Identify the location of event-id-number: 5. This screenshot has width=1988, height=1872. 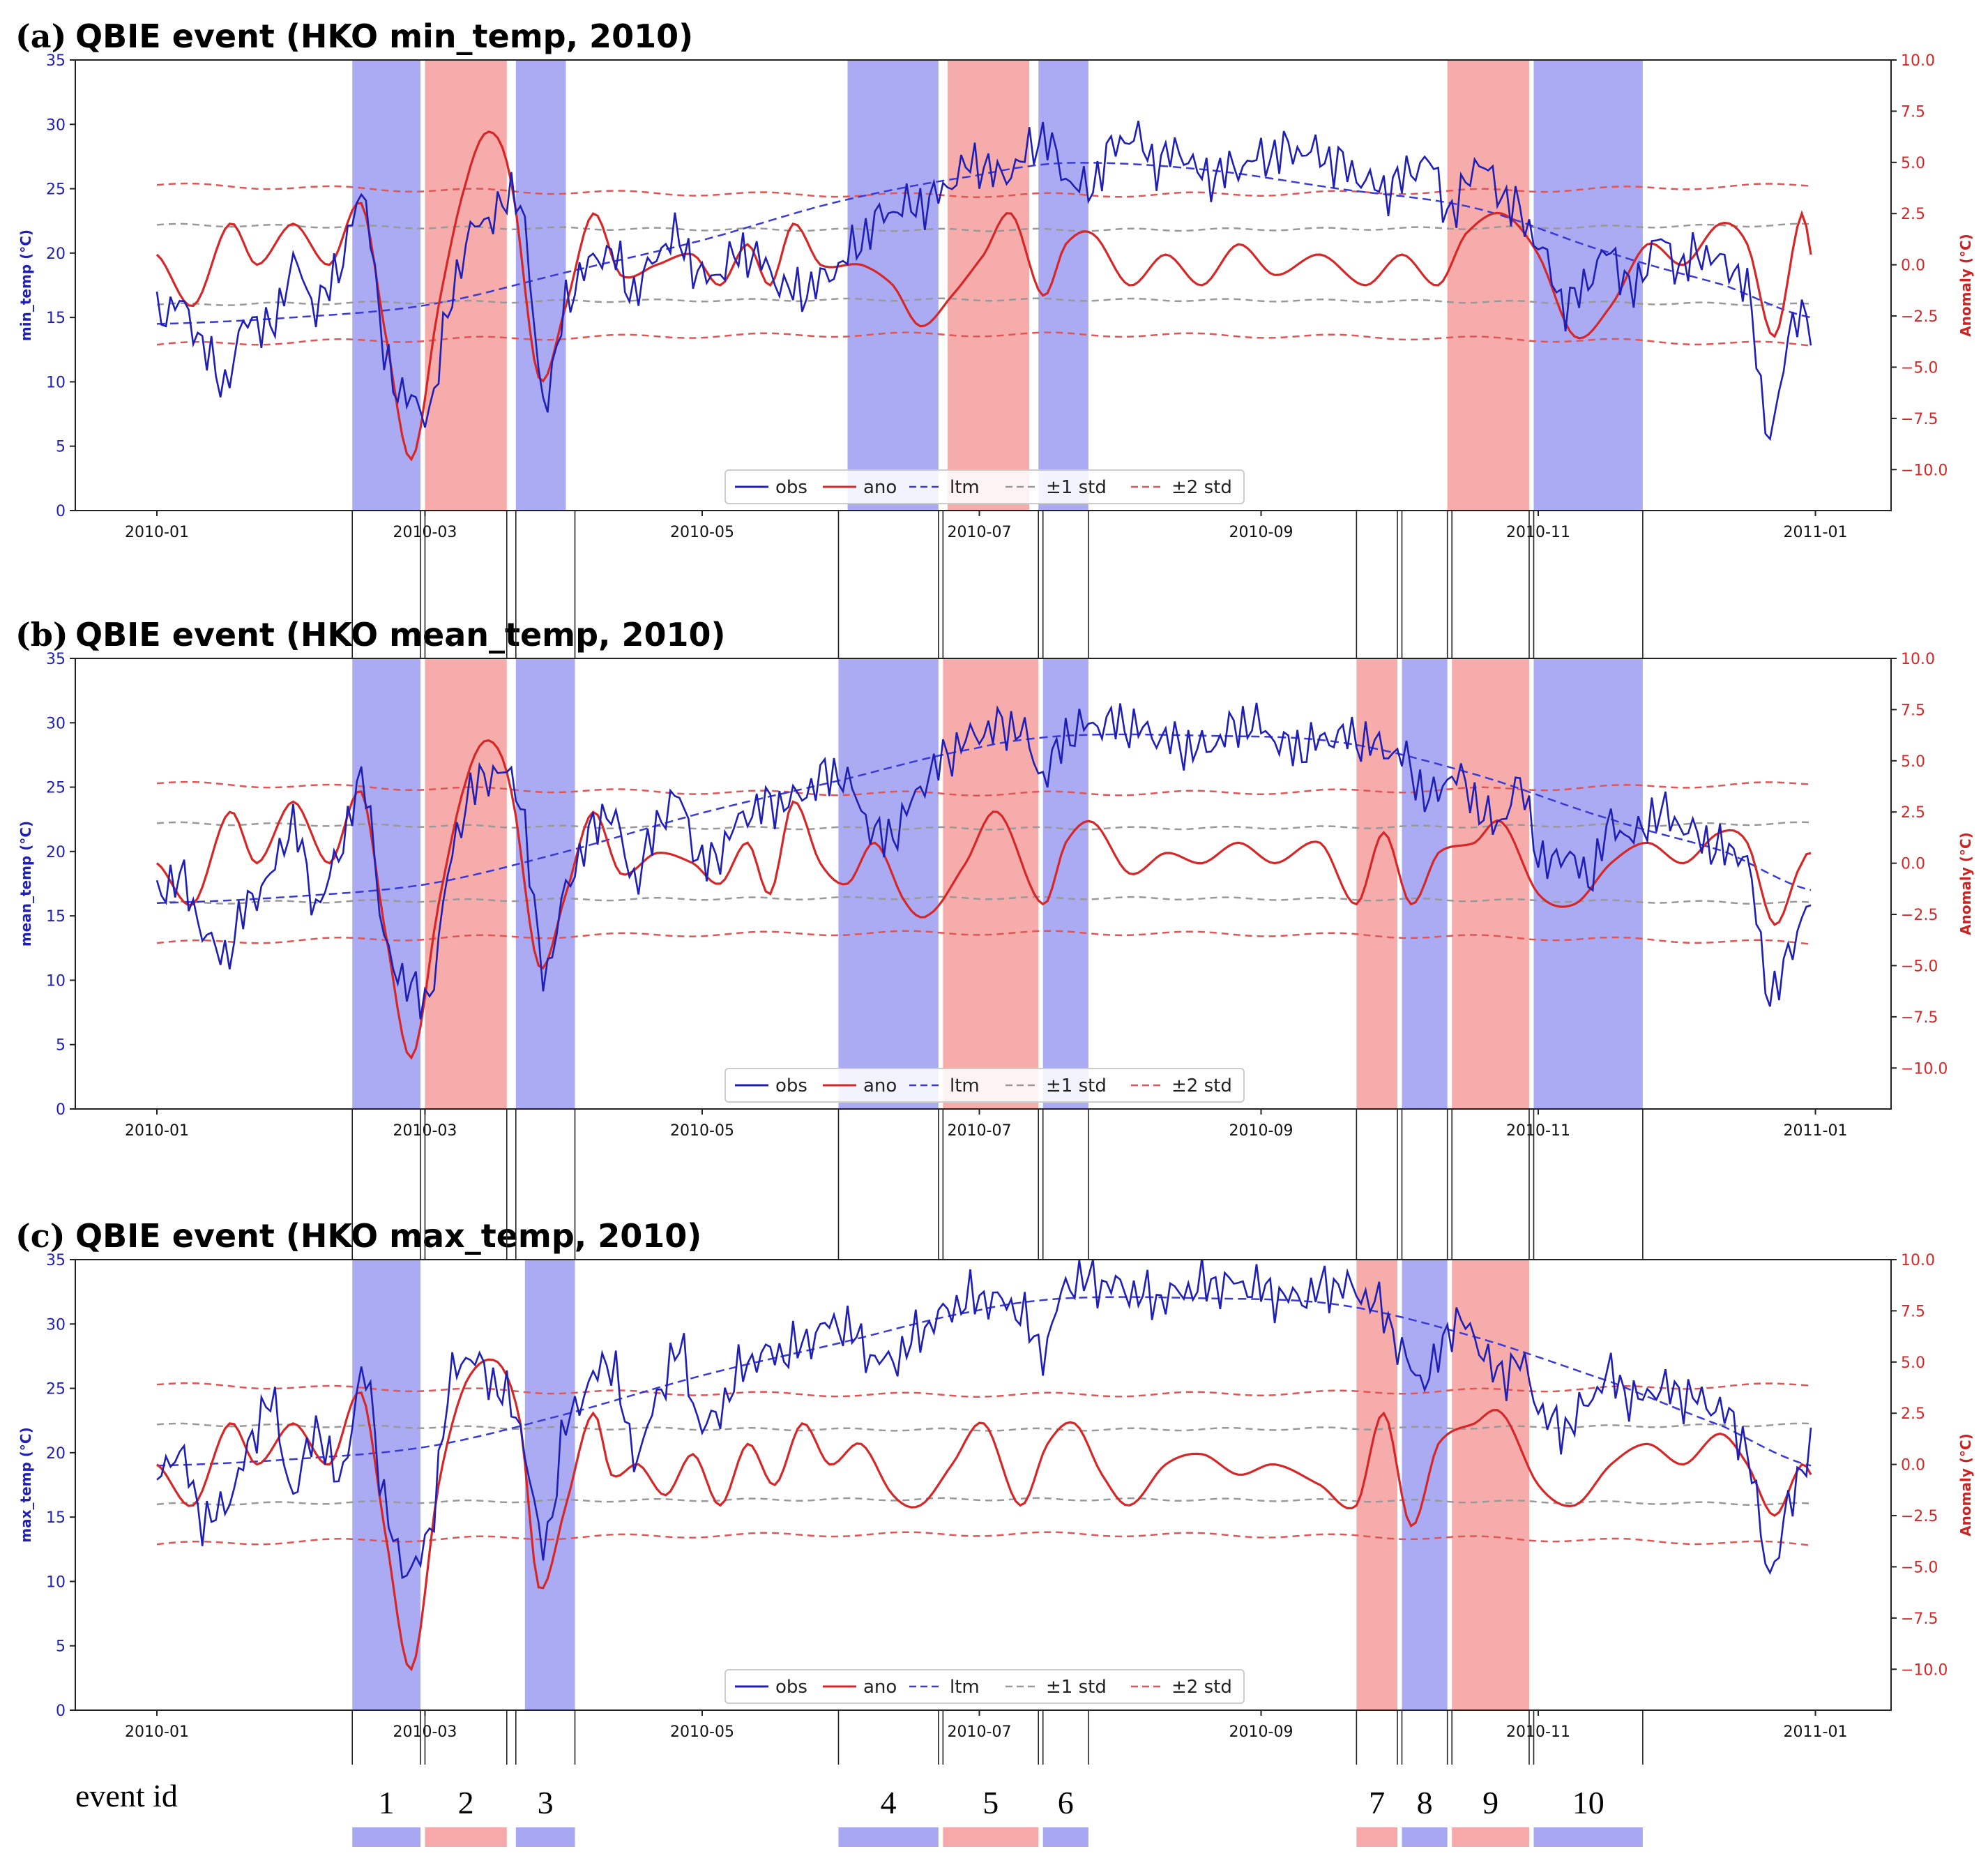
(991, 1802).